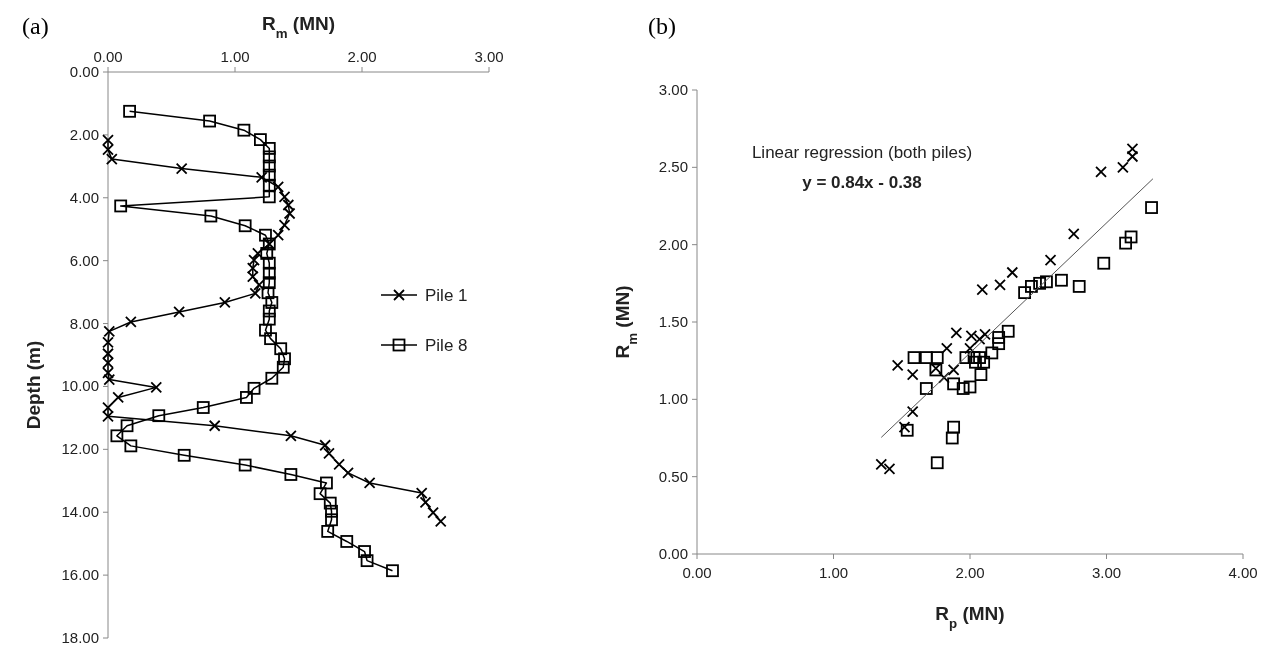  Describe the element at coordinates (446, 345) in the screenshot. I see `legend-label: Pile 8` at that location.